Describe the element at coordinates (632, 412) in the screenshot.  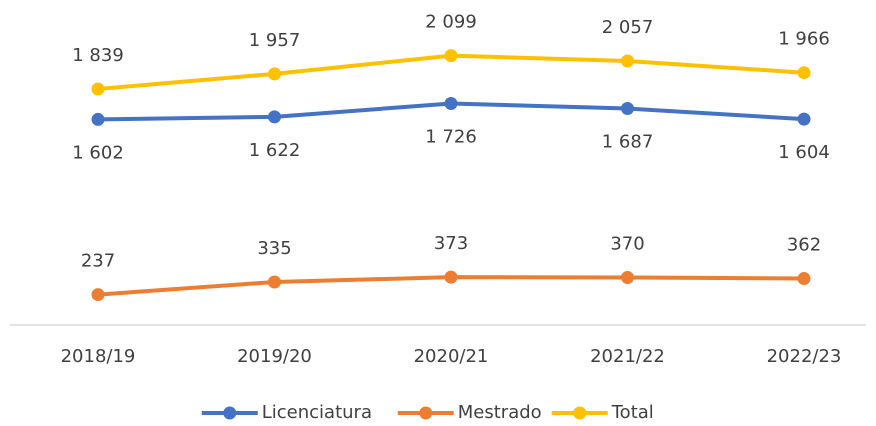
I see `legend-label: Total` at that location.